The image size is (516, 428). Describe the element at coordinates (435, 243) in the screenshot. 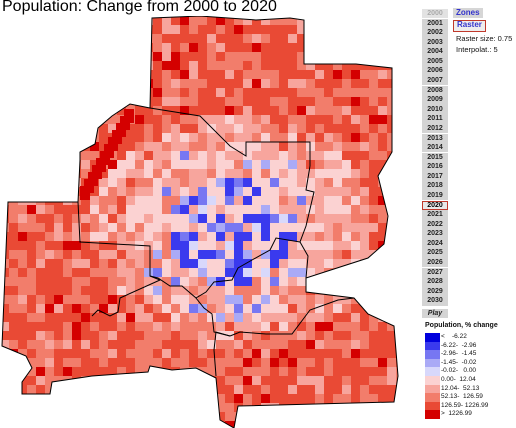

I see `year-button-2024: 2024` at that location.